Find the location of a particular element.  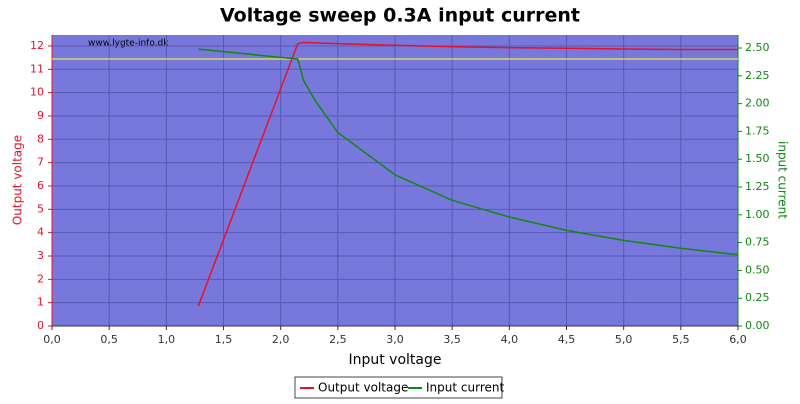

y-tick-label: 2 is located at coordinates (40, 278).